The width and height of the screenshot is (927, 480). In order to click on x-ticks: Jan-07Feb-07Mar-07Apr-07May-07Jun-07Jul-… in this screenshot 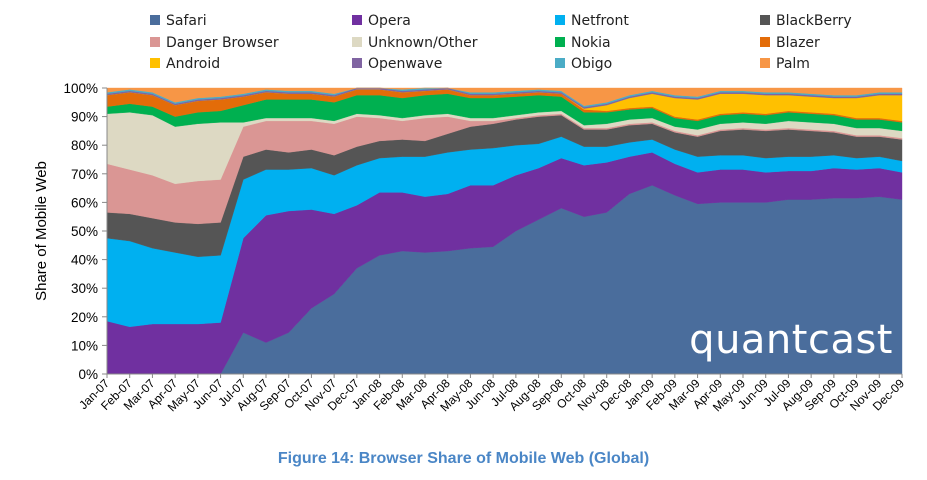, I will do `click(491, 394)`.